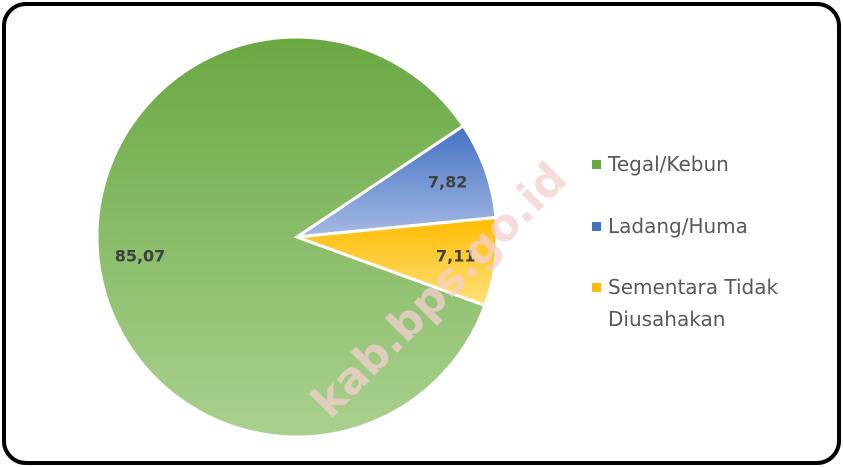 The image size is (843, 467). I want to click on legend-label: Sementara Tidak Diusahakan, so click(693, 303).